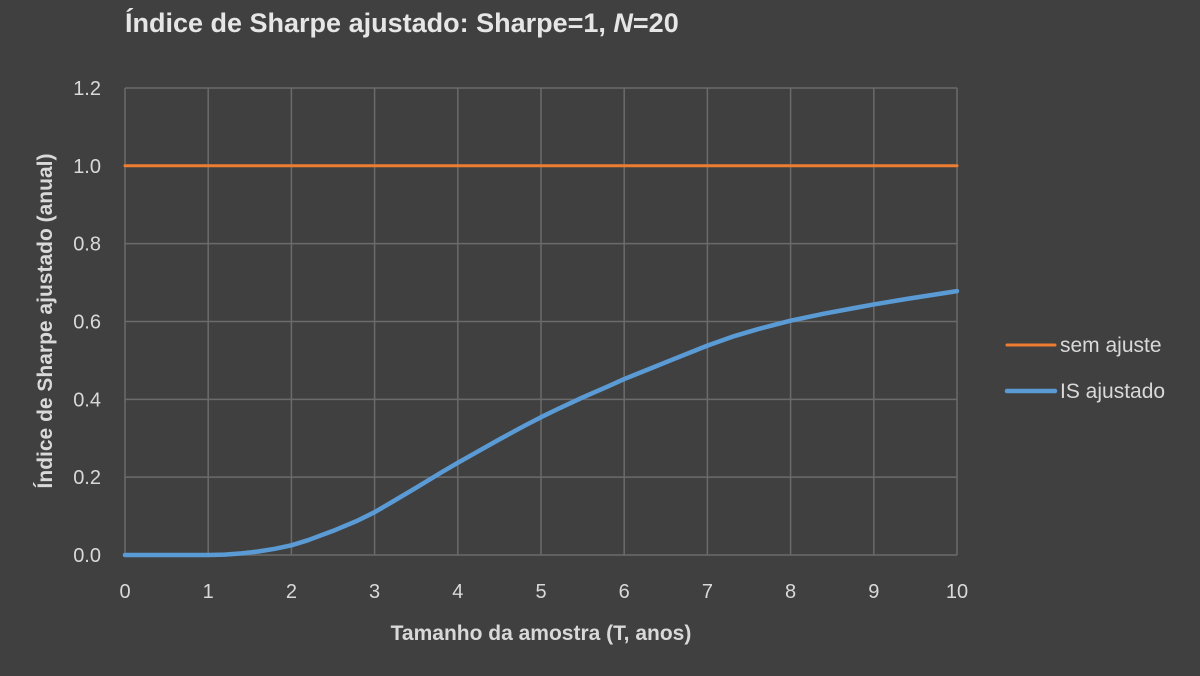 This screenshot has width=1200, height=676. What do you see at coordinates (87, 167) in the screenshot?
I see `y-tick-label: 1.0` at bounding box center [87, 167].